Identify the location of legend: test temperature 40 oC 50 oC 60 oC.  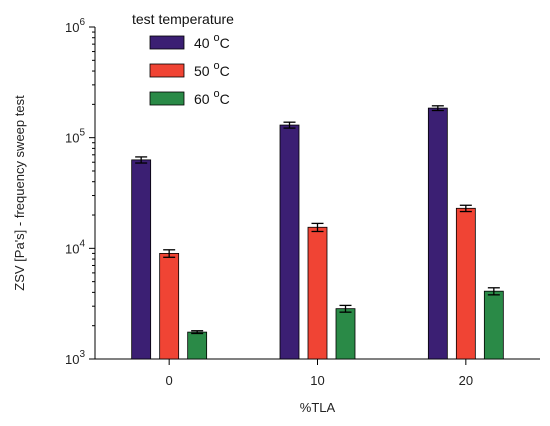
(183, 59).